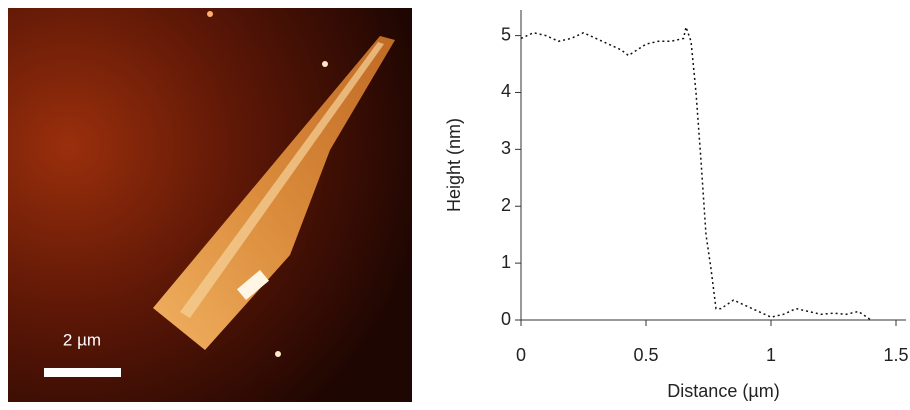  Describe the element at coordinates (771, 355) in the screenshot. I see `x-tick-label: 1` at that location.